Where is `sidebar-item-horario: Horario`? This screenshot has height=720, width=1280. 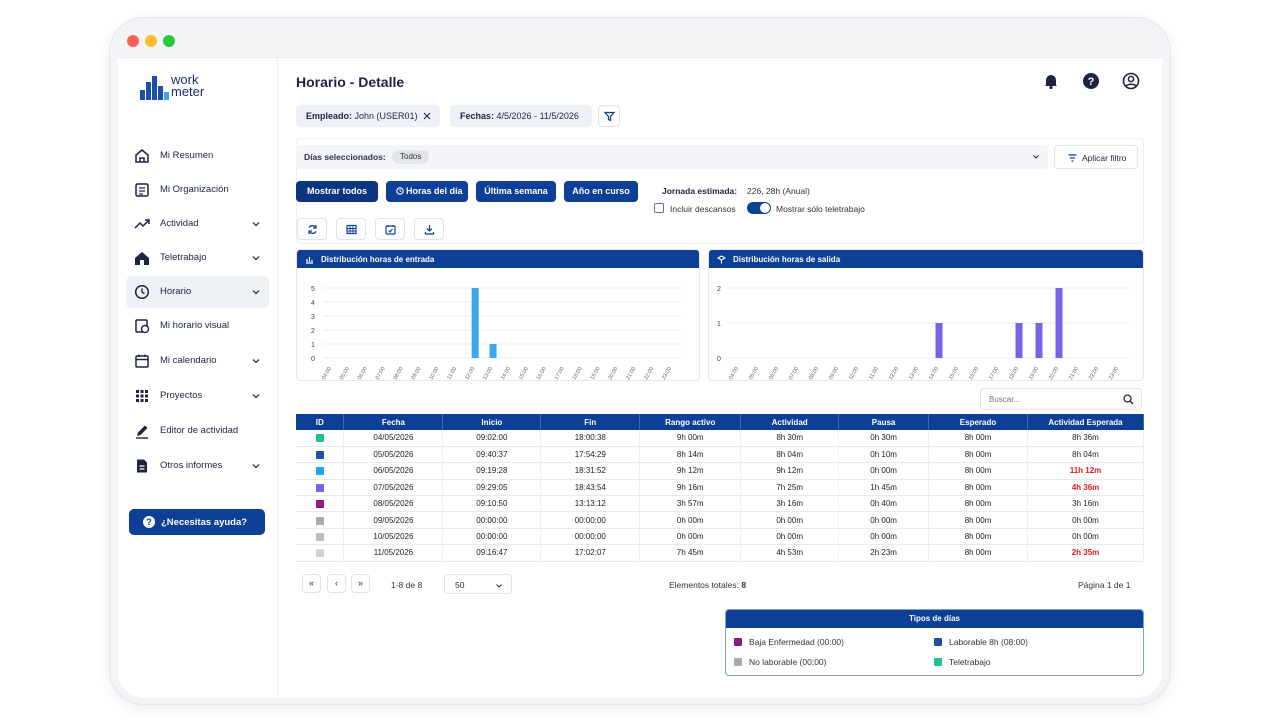 sidebar-item-horario: Horario is located at coordinates (197, 292).